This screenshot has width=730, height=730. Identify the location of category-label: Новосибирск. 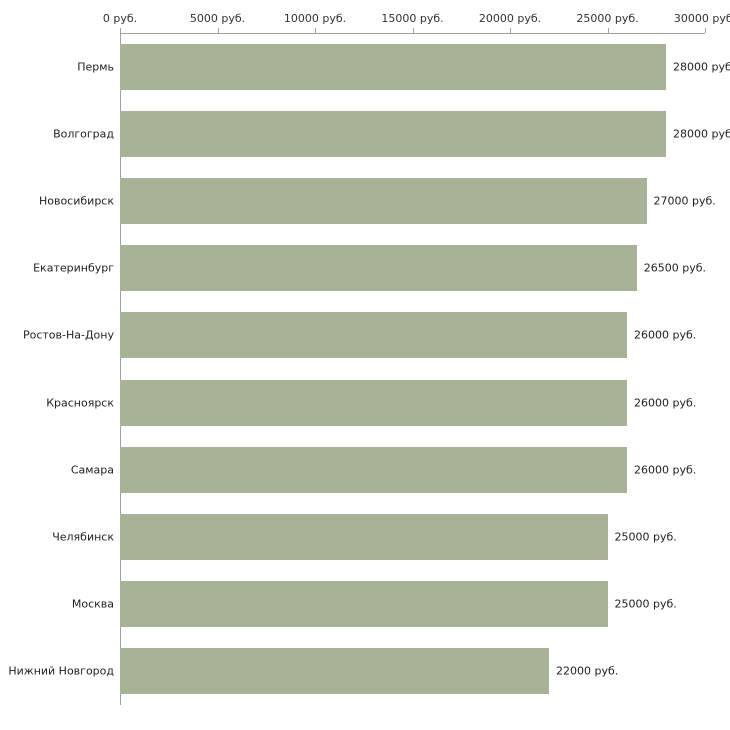
(76, 201).